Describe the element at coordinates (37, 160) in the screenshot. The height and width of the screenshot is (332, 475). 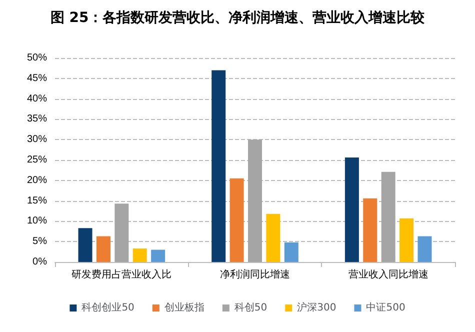
I see `y-tick-label: 25%` at that location.